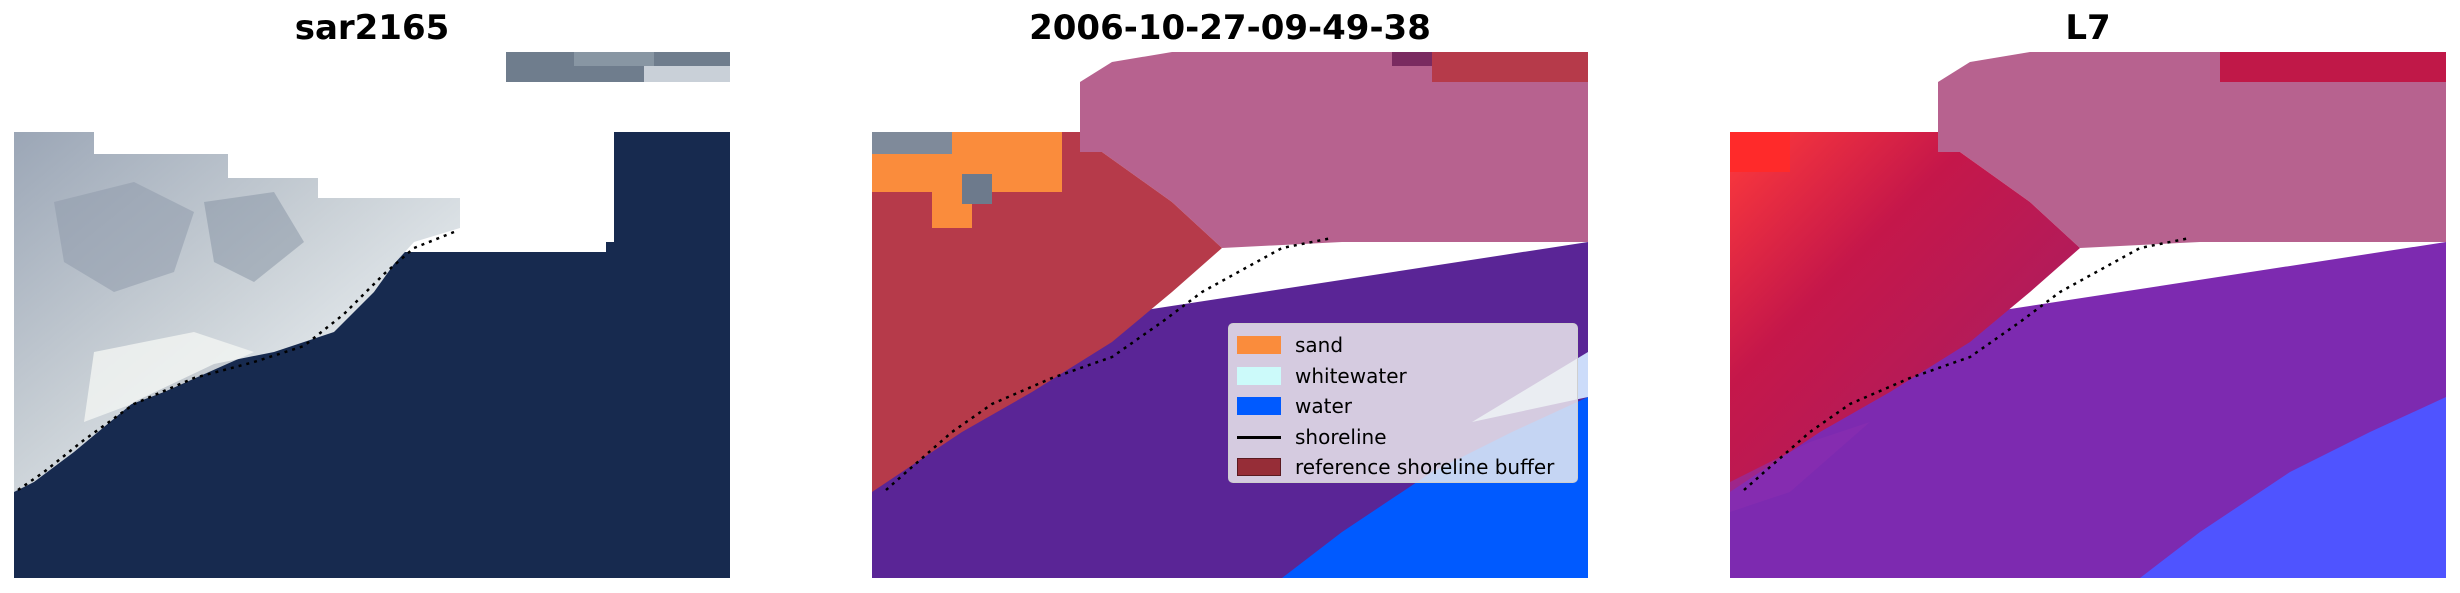 The image size is (2460, 593). What do you see at coordinates (1259, 345) in the screenshot?
I see `sand-swatch` at bounding box center [1259, 345].